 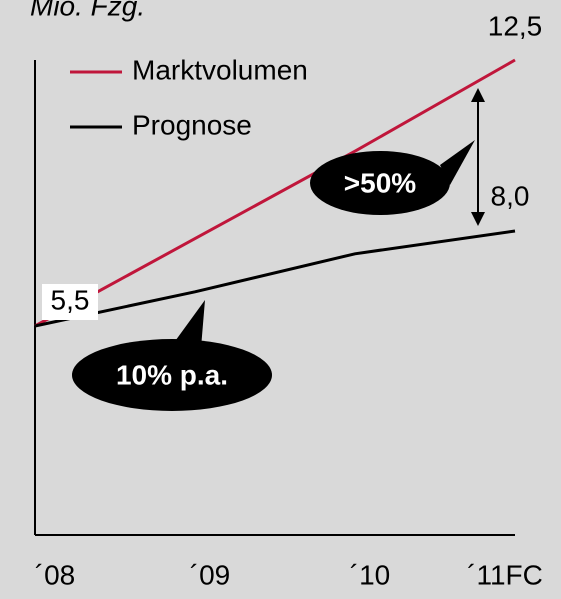 I want to click on line, so click(x=275, y=278).